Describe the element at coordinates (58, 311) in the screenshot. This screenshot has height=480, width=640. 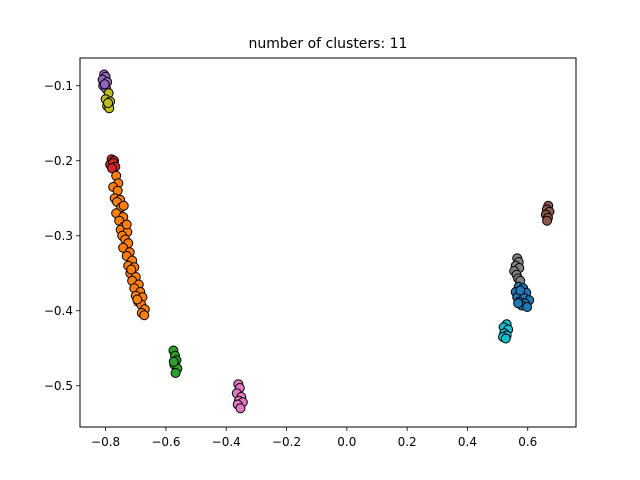
I see `y-tick-label: −0.4` at that location.